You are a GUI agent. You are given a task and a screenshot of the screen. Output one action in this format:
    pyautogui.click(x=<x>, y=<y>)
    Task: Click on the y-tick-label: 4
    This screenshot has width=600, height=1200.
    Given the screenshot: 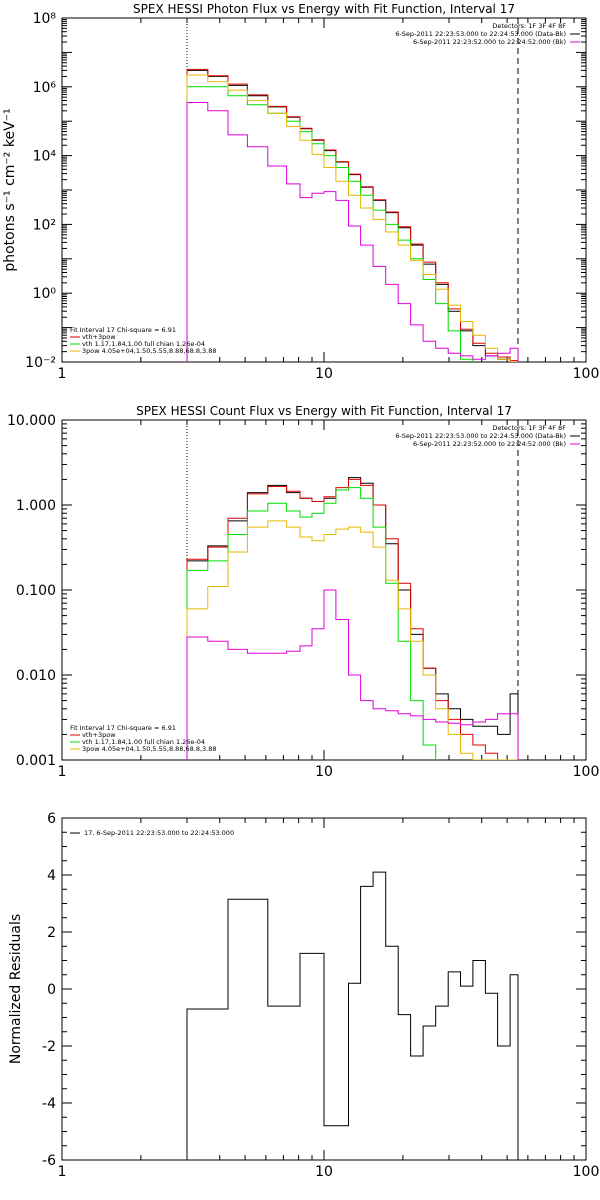 What is the action you would take?
    pyautogui.click(x=51, y=876)
    